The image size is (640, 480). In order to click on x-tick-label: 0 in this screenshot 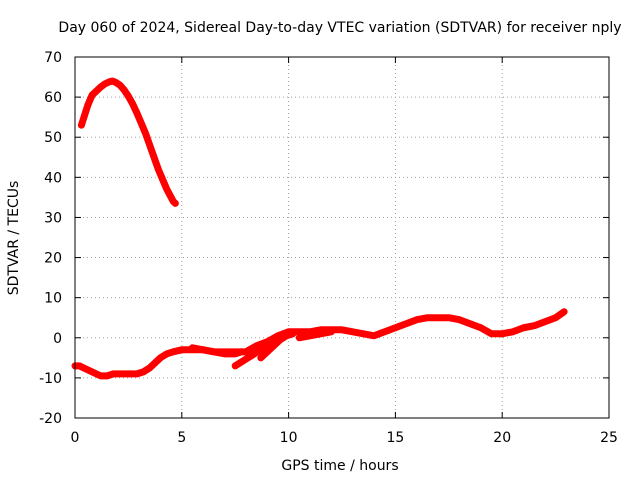, I will do `click(75, 438)`.